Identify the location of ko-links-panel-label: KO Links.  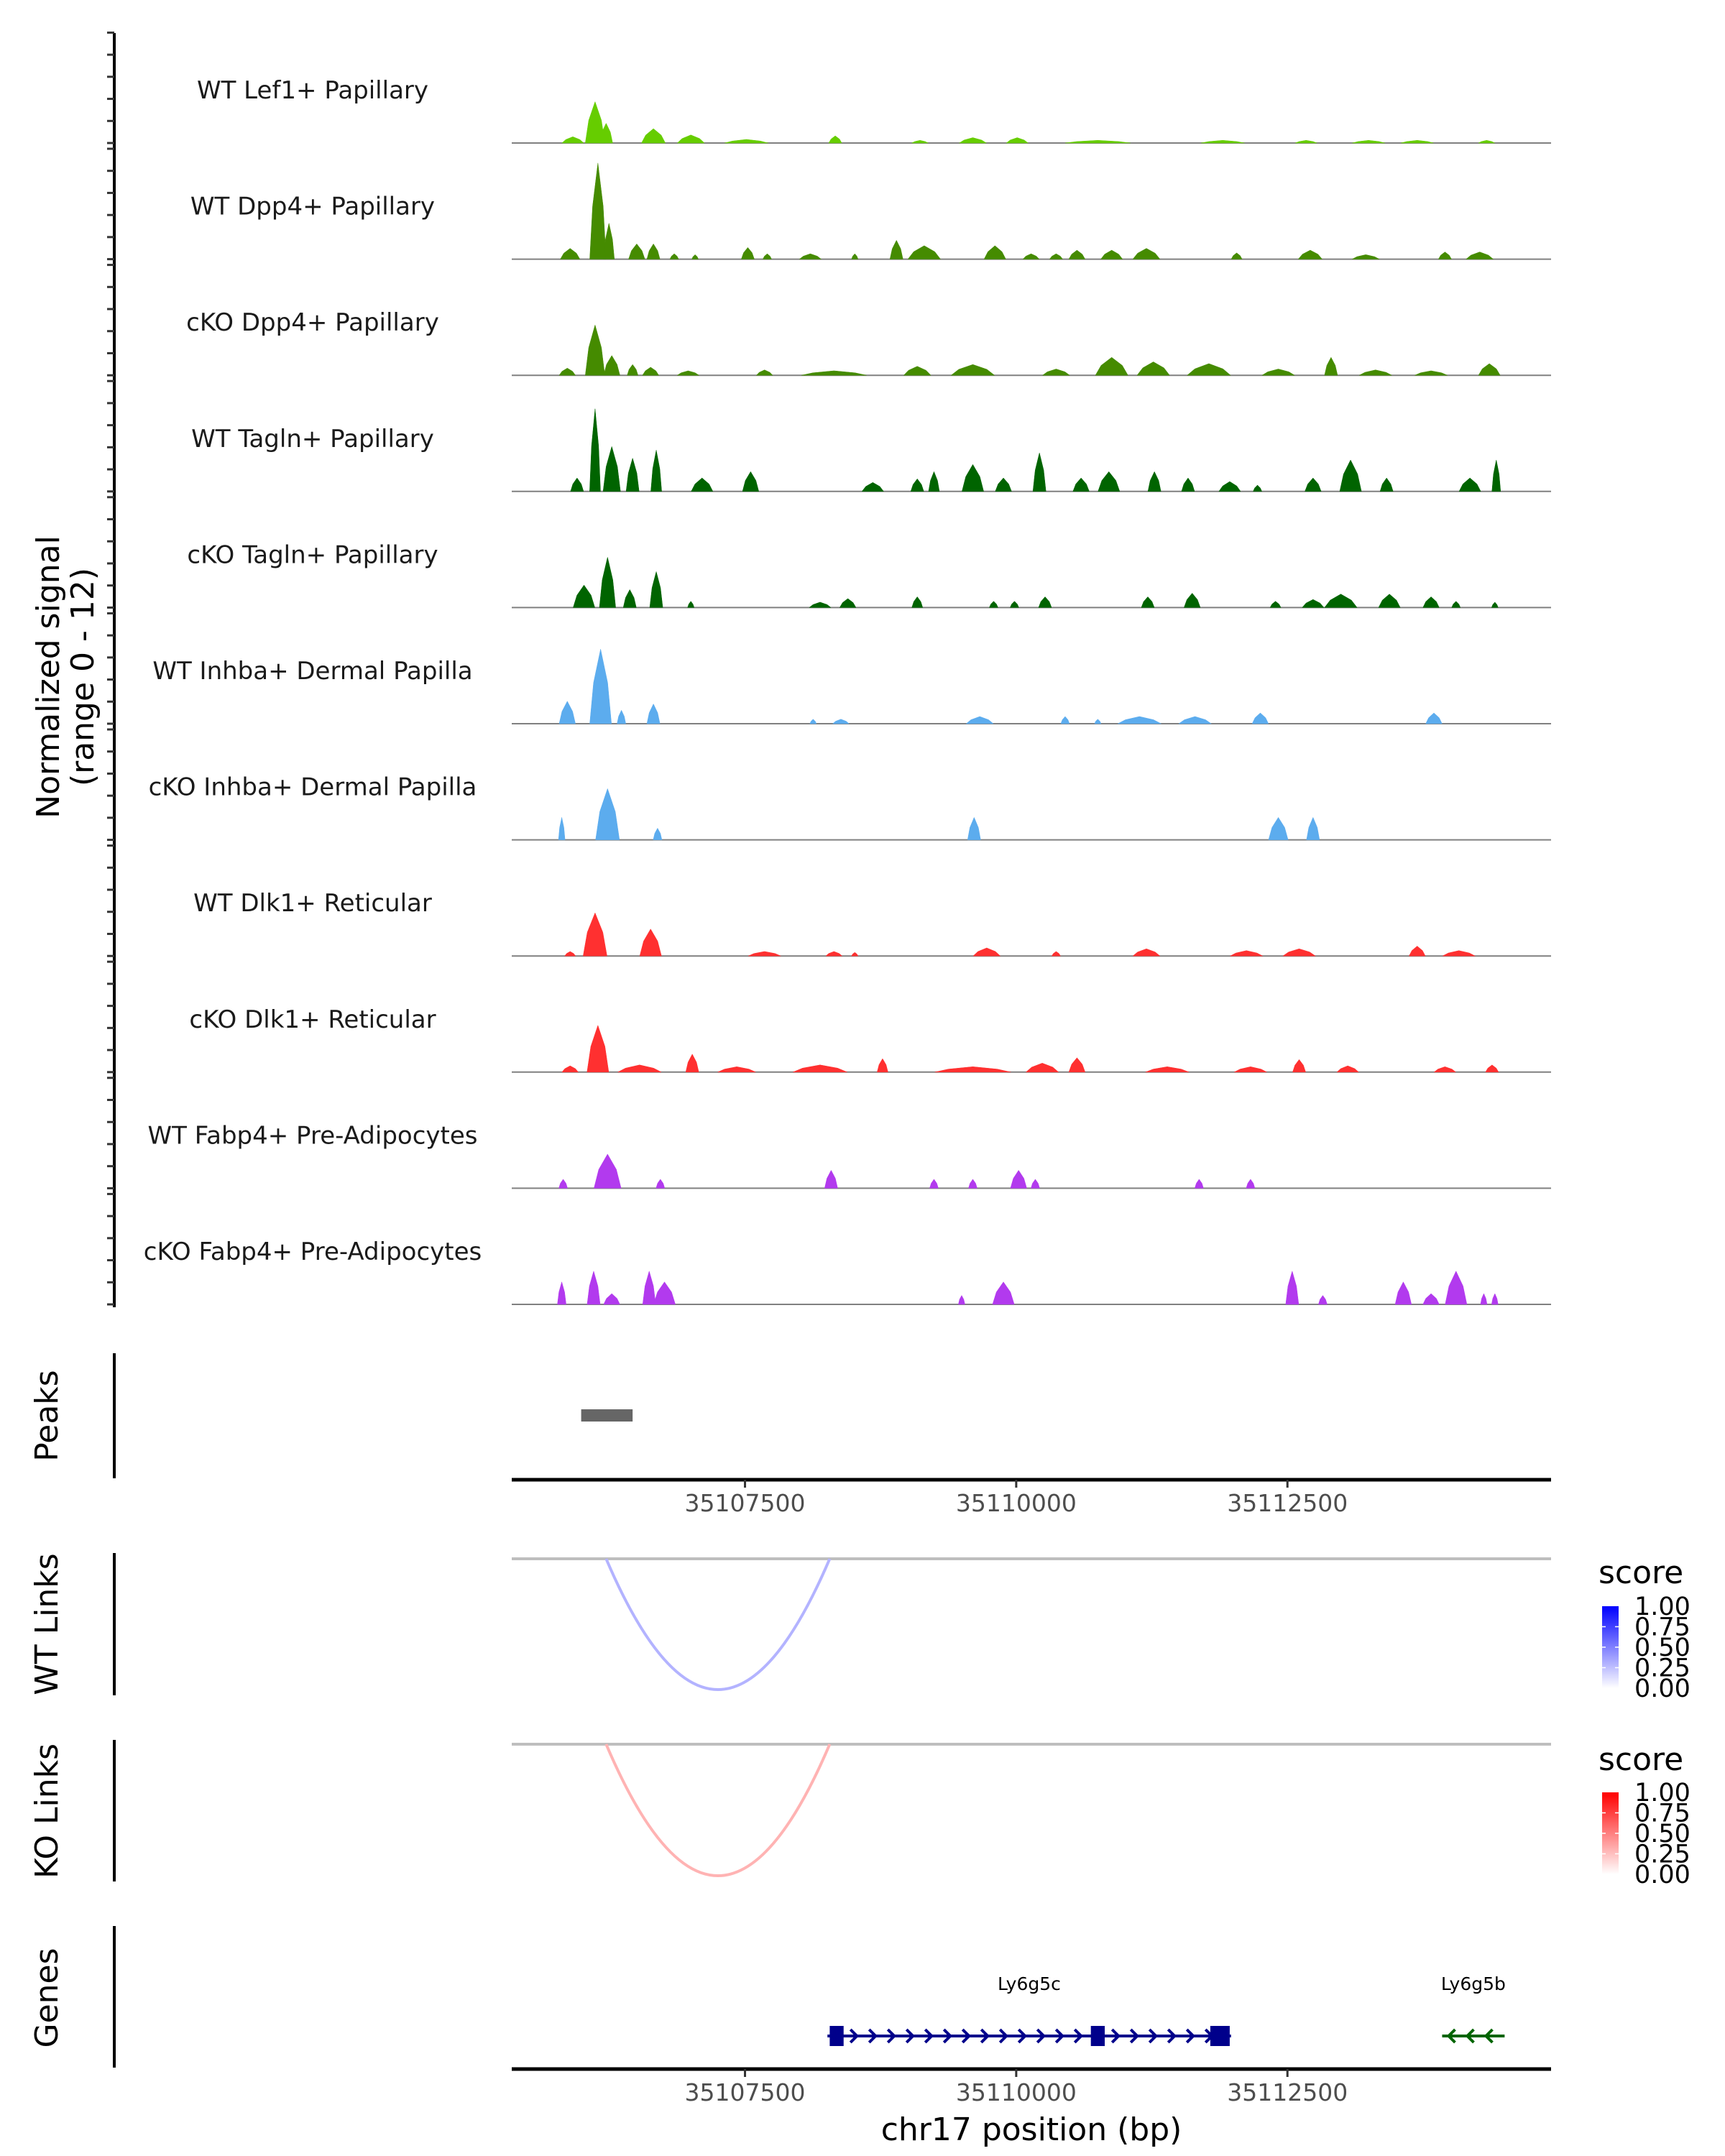
(47, 1811).